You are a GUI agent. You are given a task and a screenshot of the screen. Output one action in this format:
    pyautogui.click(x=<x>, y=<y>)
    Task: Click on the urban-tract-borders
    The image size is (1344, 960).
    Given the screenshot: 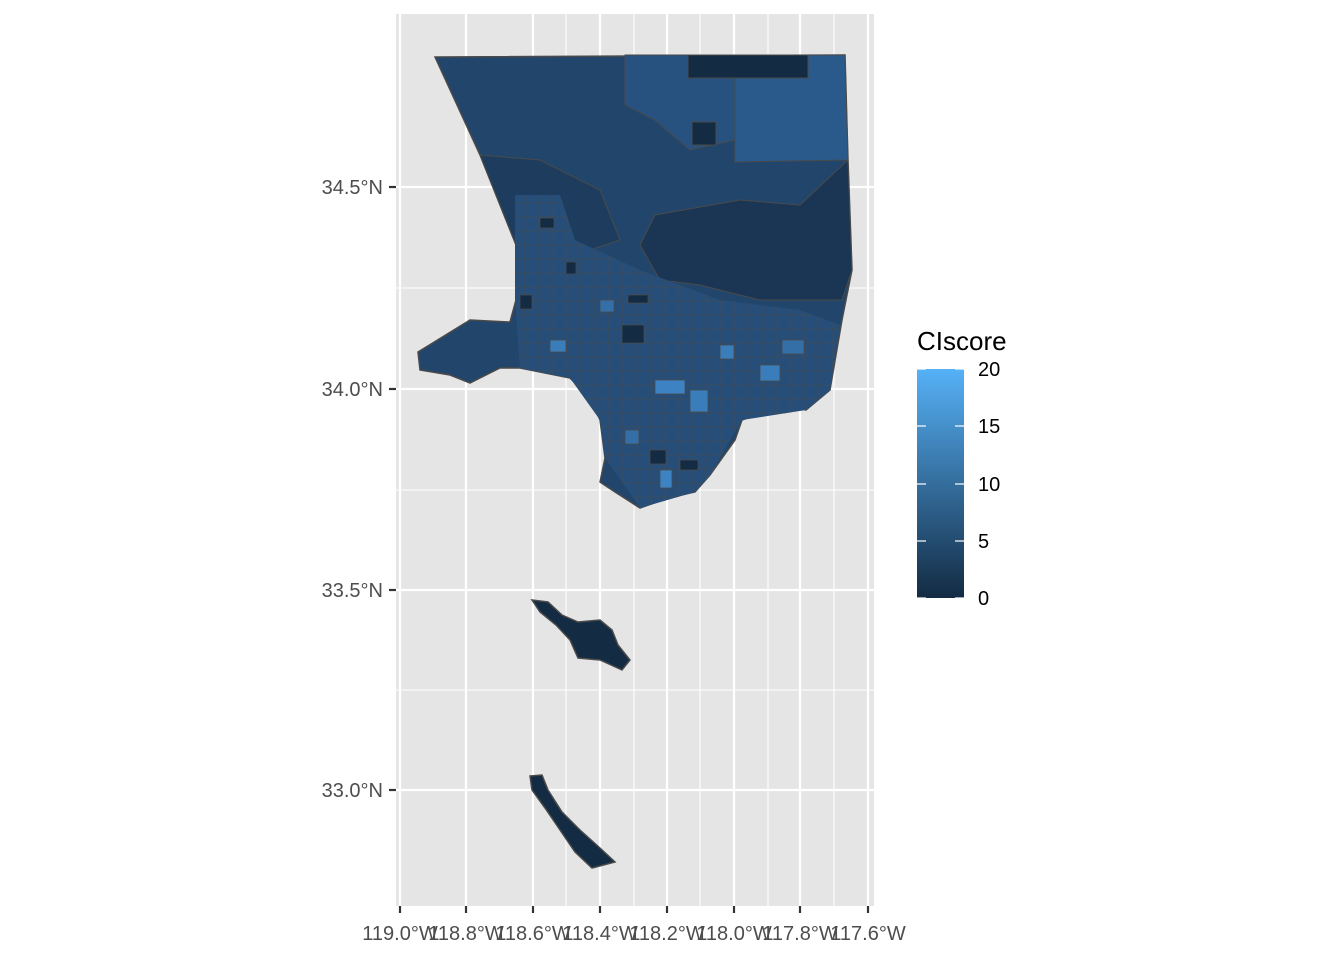 What is the action you would take?
    pyautogui.click(x=677, y=351)
    